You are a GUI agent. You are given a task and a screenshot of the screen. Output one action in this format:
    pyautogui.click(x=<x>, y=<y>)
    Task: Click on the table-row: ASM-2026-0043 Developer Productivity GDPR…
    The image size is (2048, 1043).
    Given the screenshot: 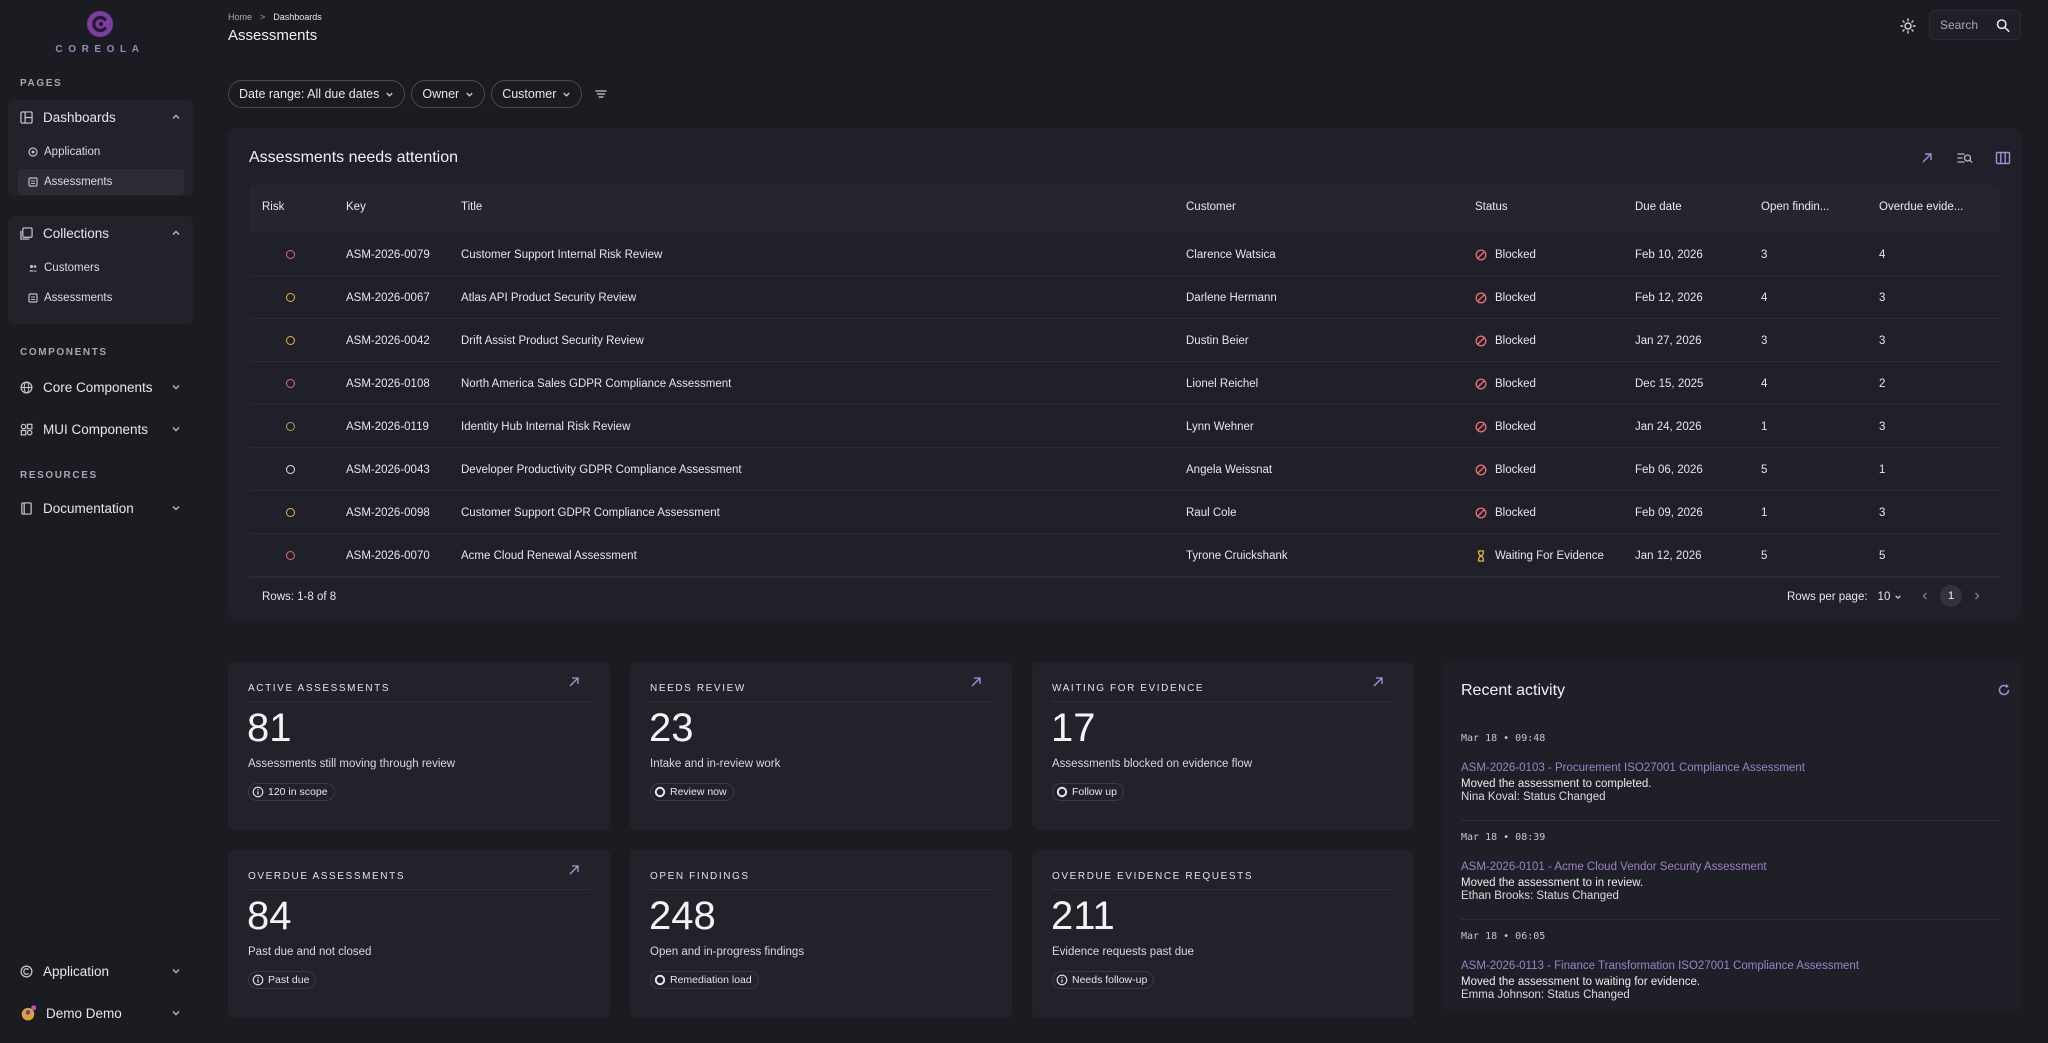 What is the action you would take?
    pyautogui.click(x=1124, y=469)
    